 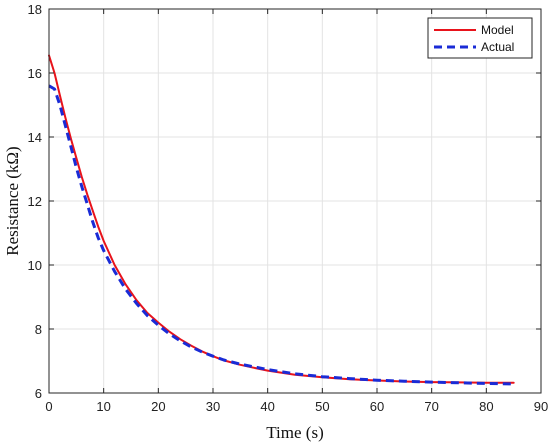 I want to click on x-tick-label: 40, so click(x=267, y=406).